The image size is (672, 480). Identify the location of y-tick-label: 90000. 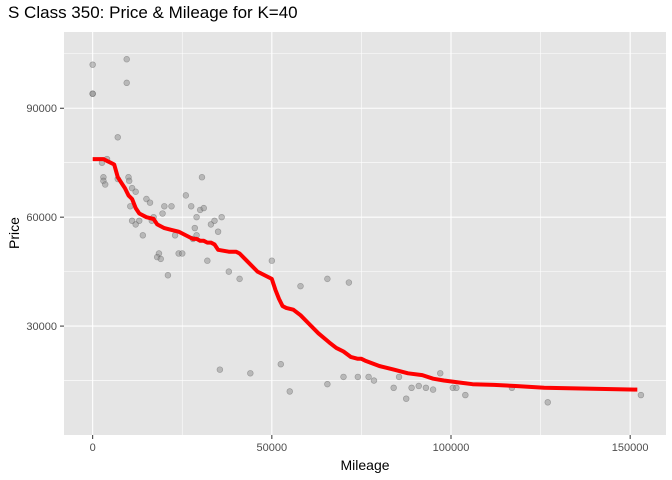
(41, 109).